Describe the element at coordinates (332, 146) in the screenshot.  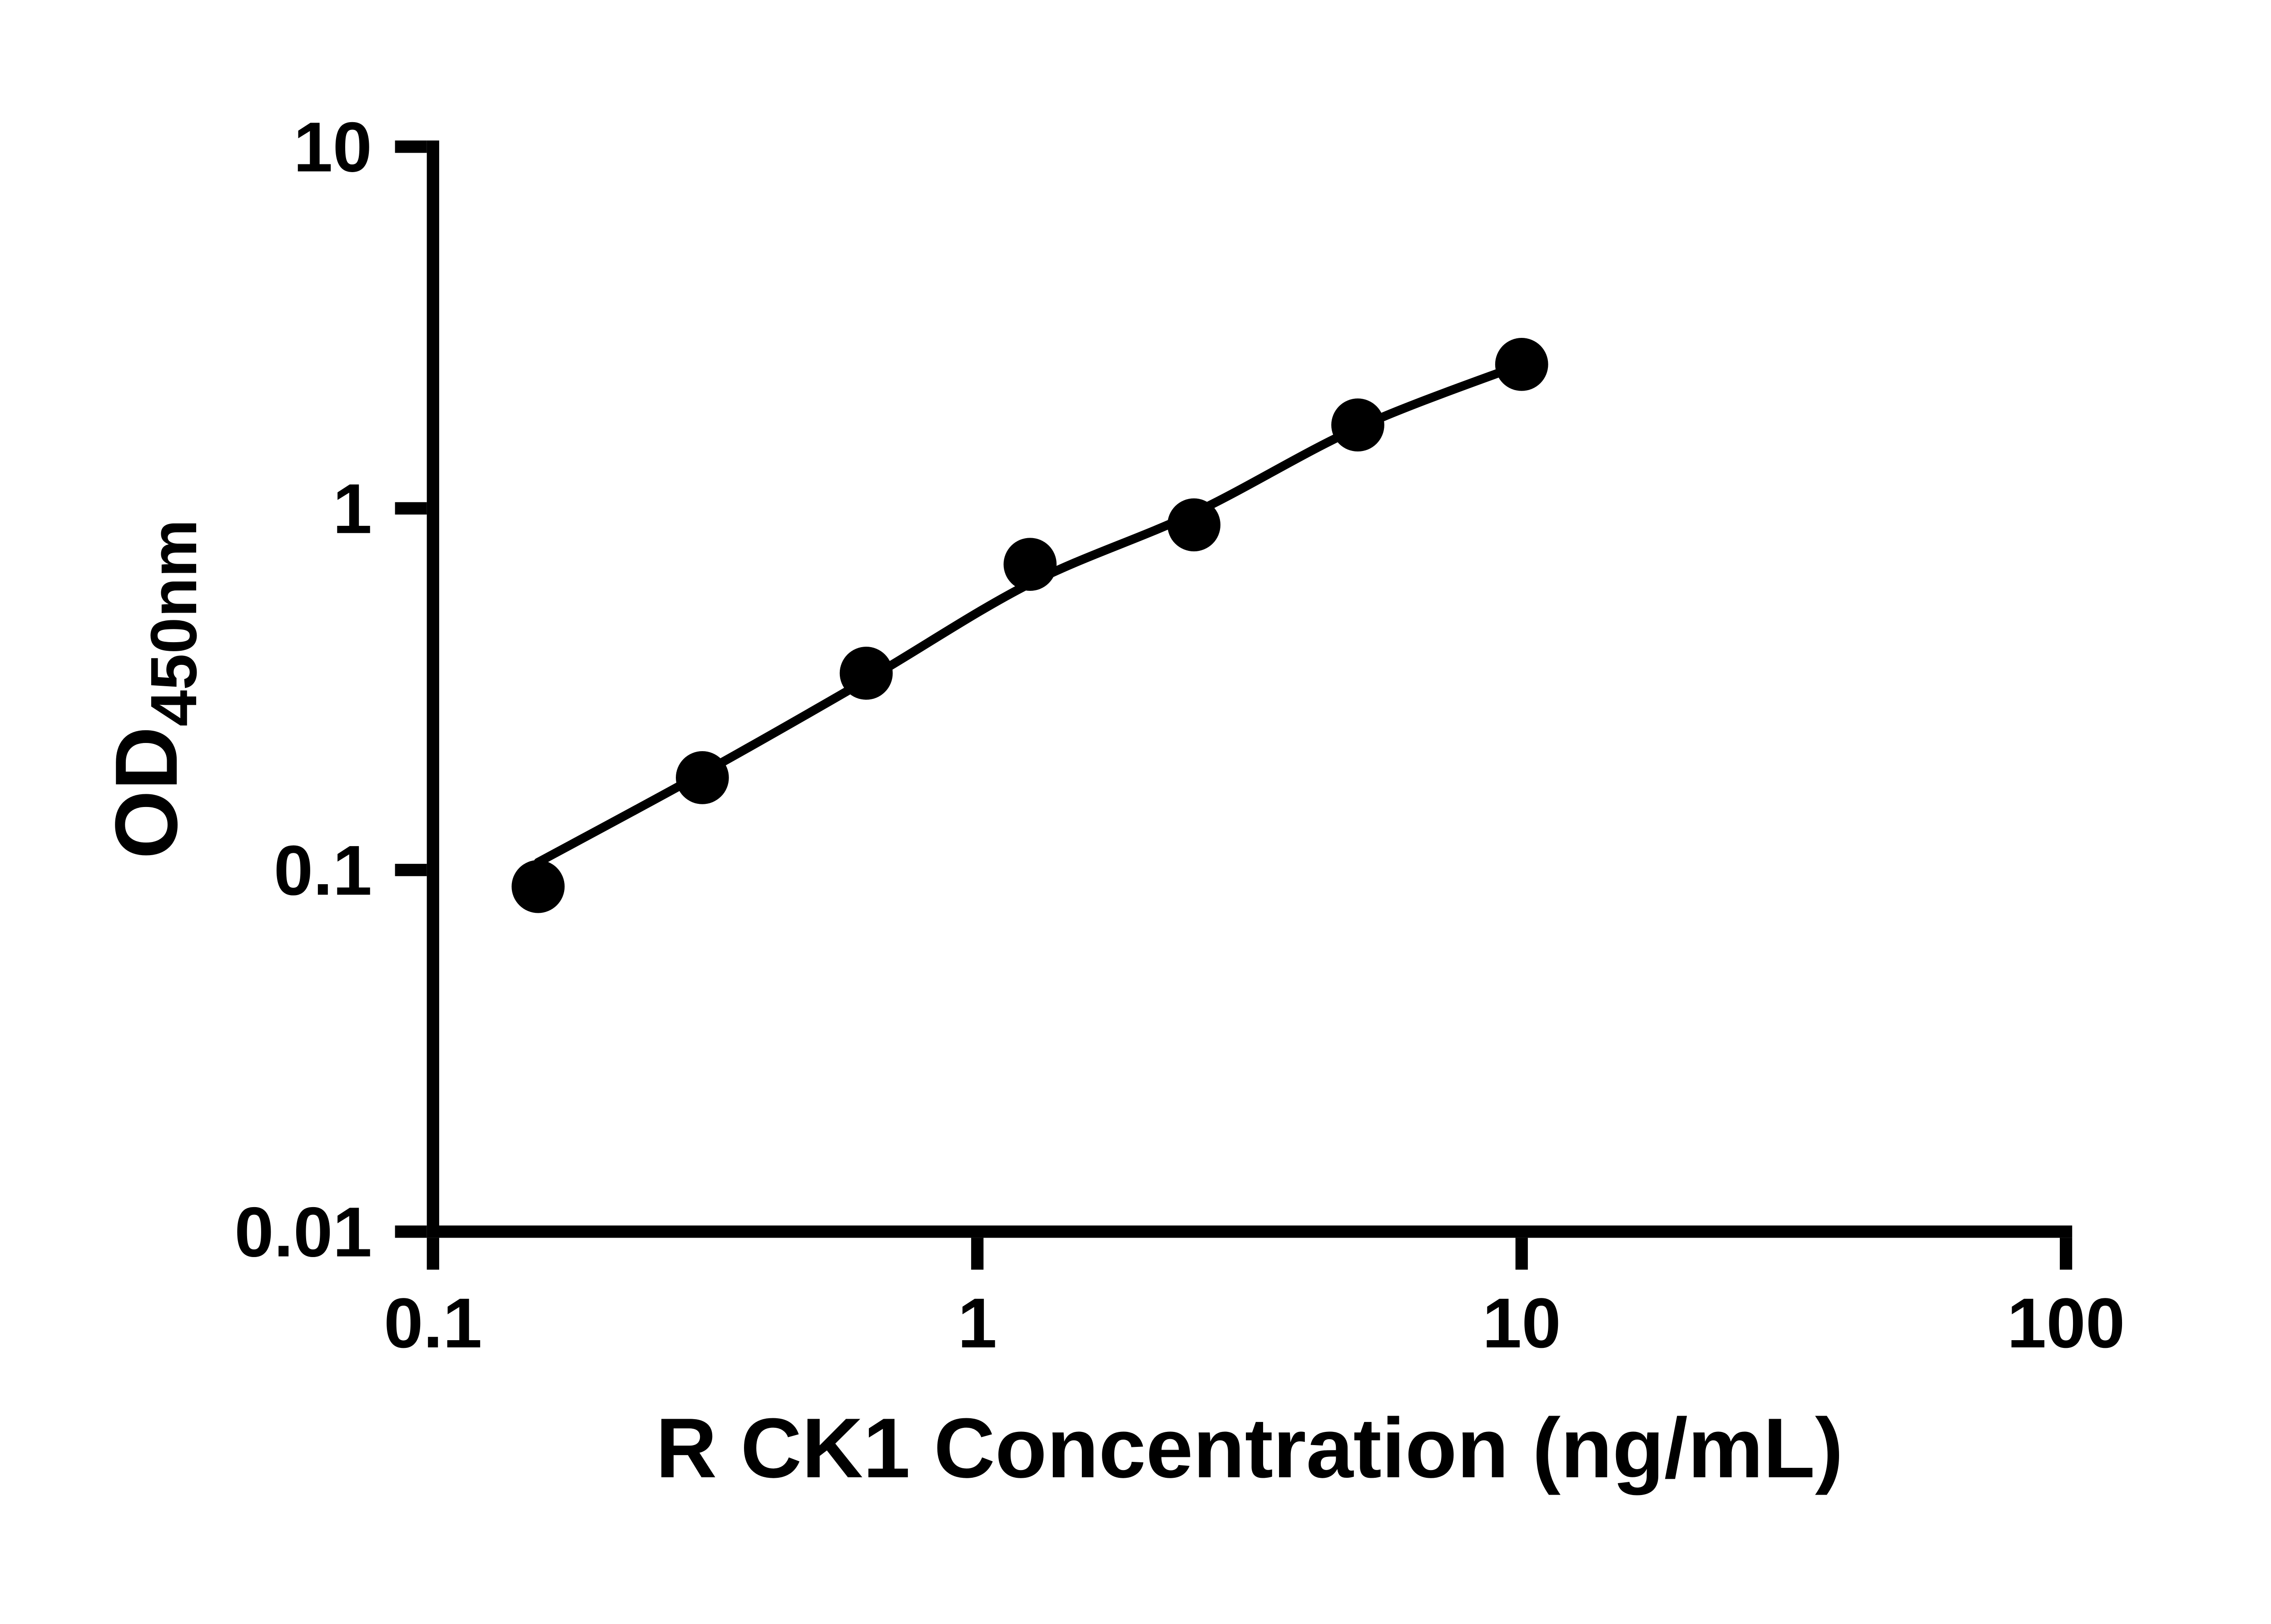
I see `y-tick-label: 10` at that location.